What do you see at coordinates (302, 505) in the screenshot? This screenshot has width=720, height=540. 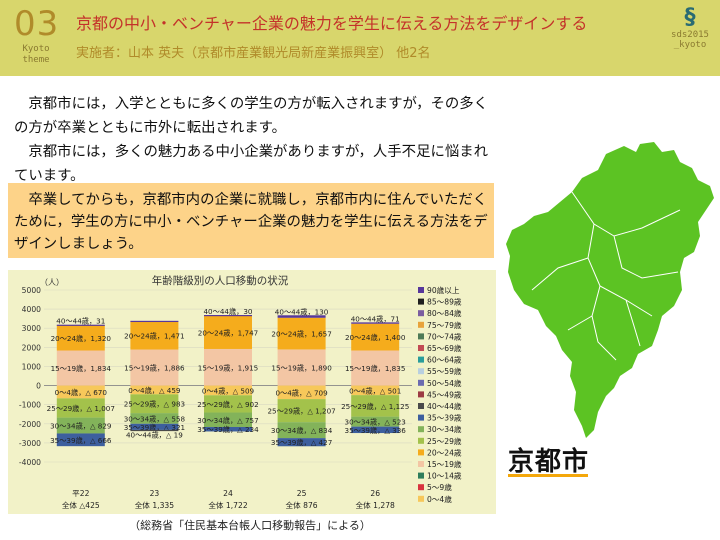 I see `total-label: 全体 876` at bounding box center [302, 505].